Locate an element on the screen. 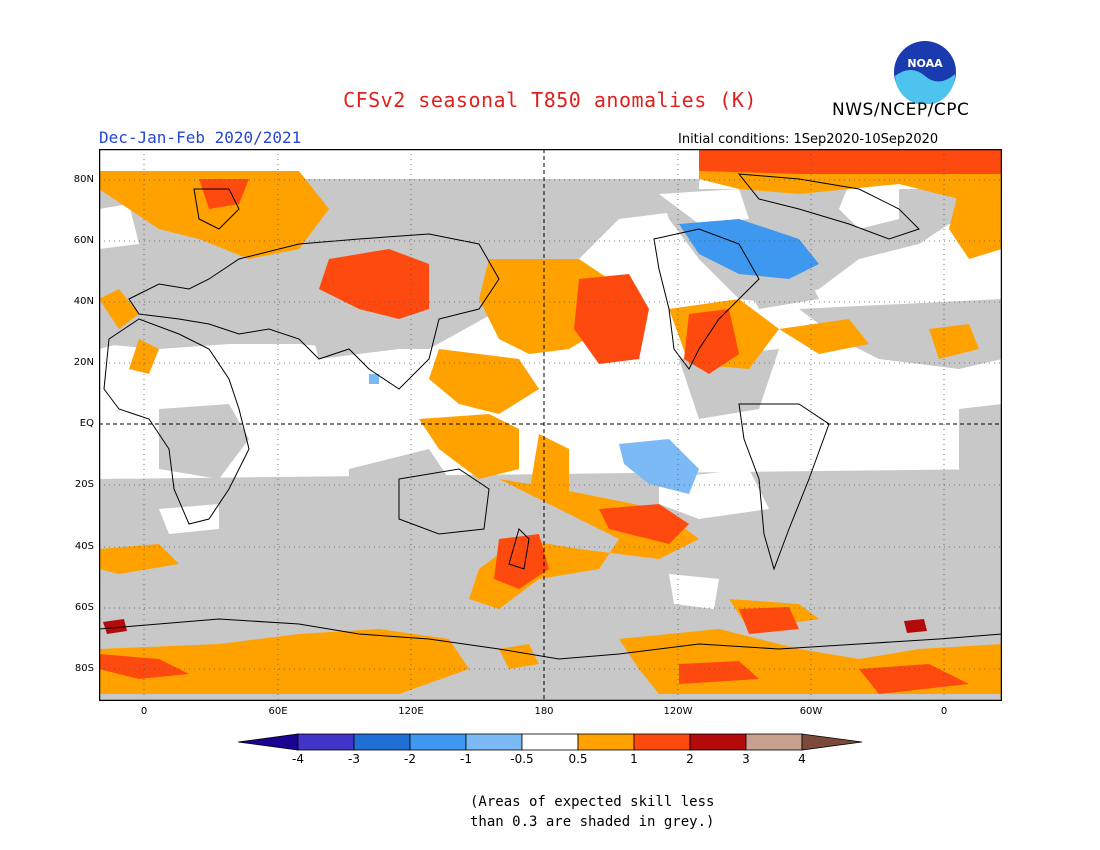 Image resolution: width=1100 pixels, height=850 pixels. agency-label: NWS/NCEP/CPC is located at coordinates (901, 110).